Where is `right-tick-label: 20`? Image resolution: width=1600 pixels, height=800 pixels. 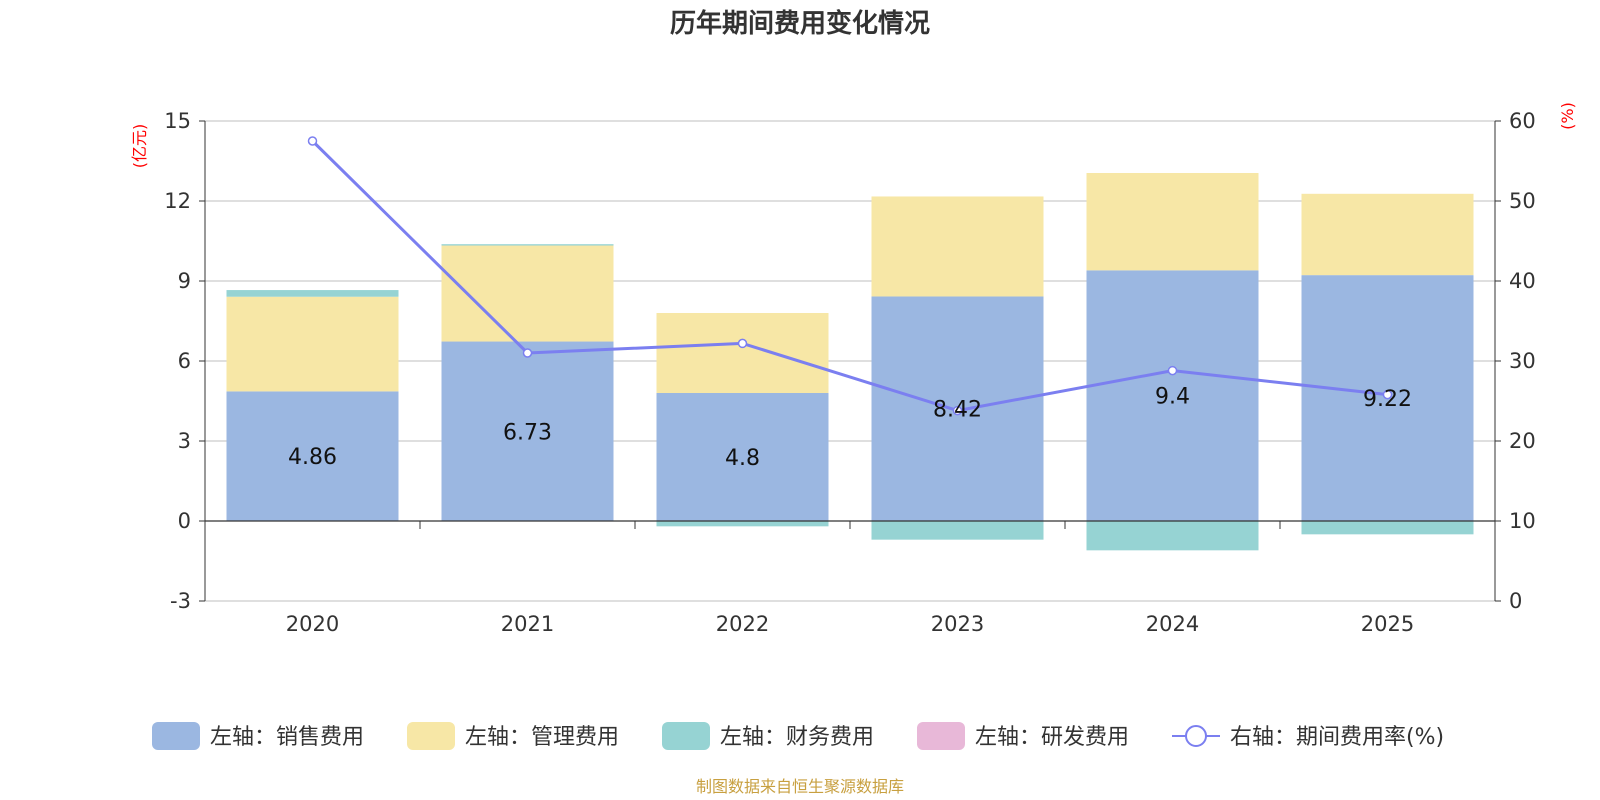
right-tick-label: 20 is located at coordinates (1522, 441).